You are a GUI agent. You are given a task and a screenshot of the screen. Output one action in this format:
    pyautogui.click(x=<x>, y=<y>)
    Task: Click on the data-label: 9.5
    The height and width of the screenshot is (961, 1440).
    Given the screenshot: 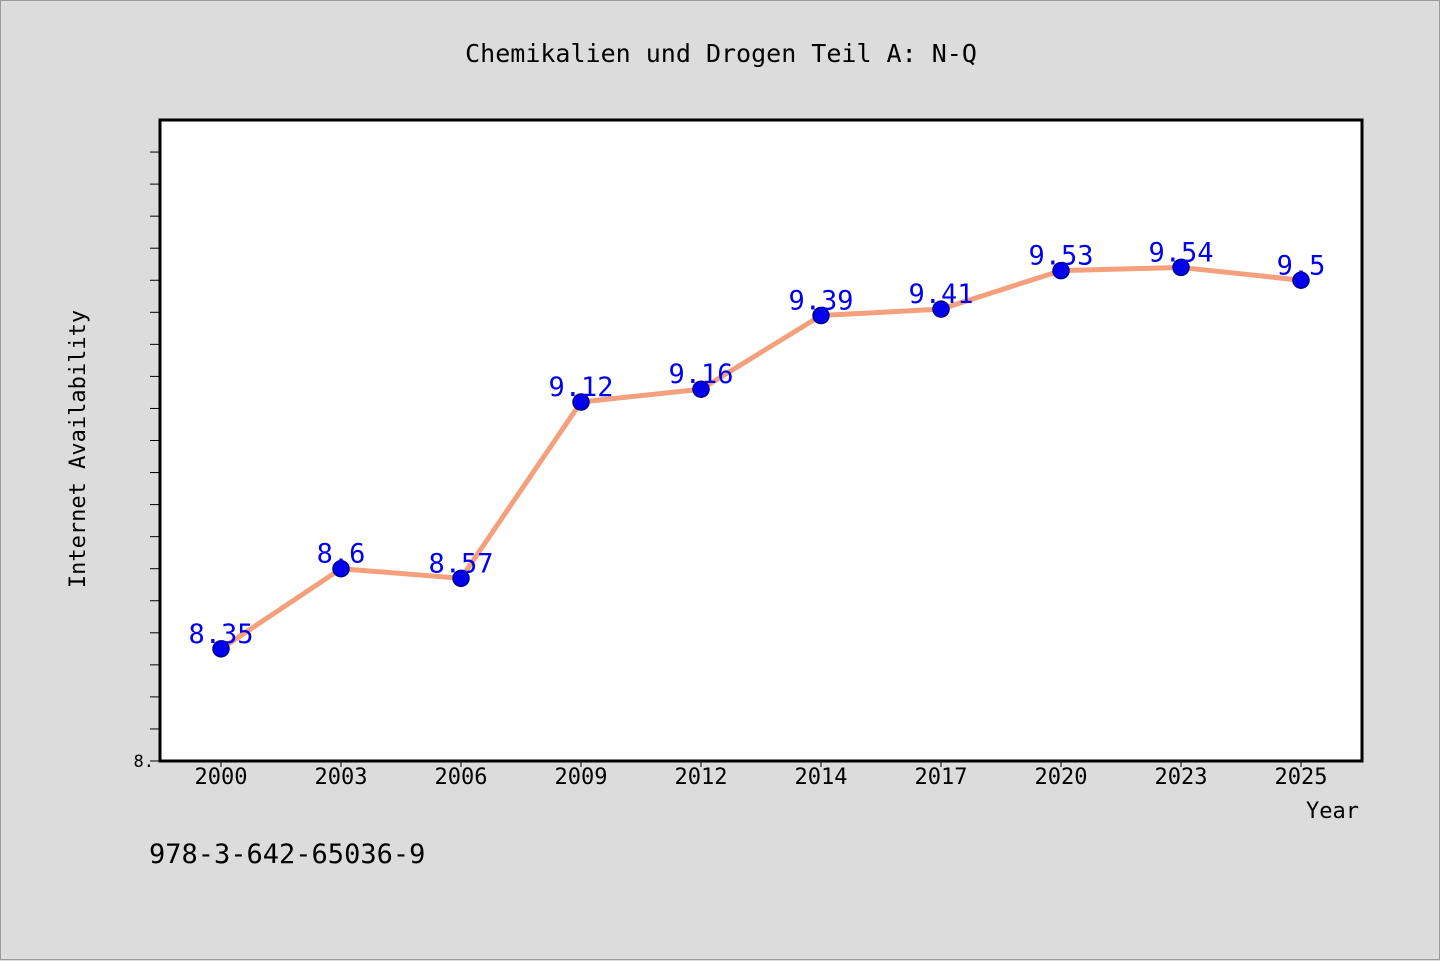 What is the action you would take?
    pyautogui.click(x=1301, y=265)
    